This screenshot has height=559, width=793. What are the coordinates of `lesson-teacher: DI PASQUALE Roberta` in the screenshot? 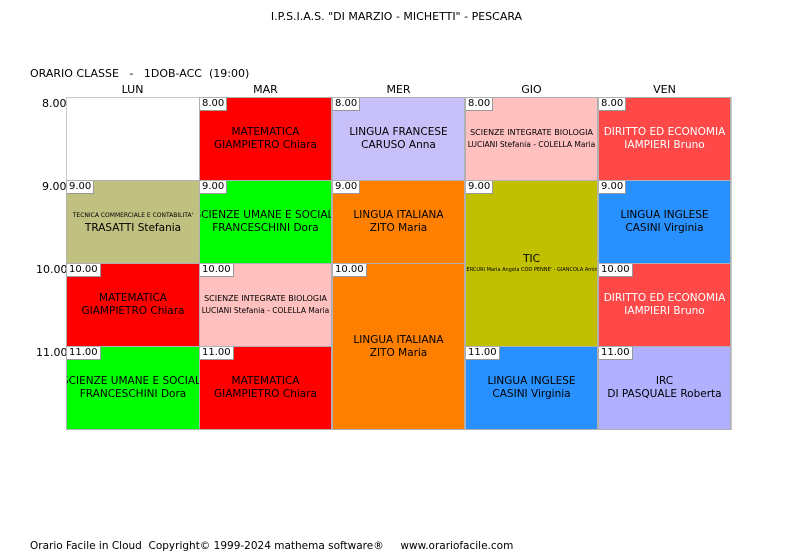 It's located at (664, 394).